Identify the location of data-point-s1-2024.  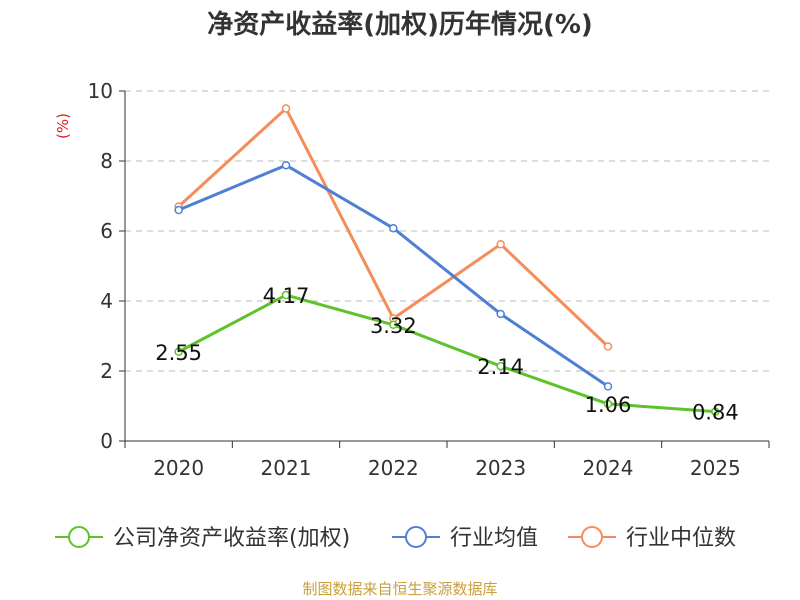
(608, 386).